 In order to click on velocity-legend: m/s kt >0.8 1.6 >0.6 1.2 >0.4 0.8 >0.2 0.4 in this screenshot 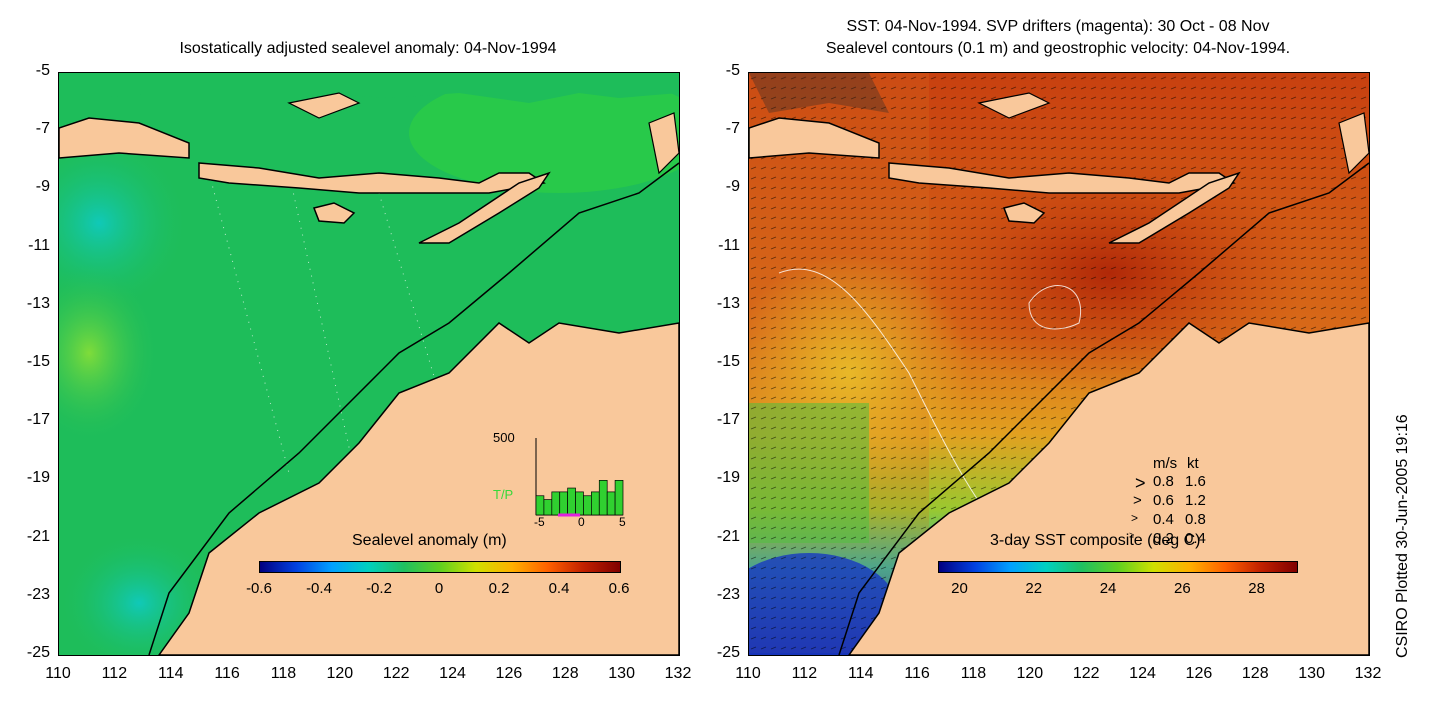, I will do `click(1180, 510)`.